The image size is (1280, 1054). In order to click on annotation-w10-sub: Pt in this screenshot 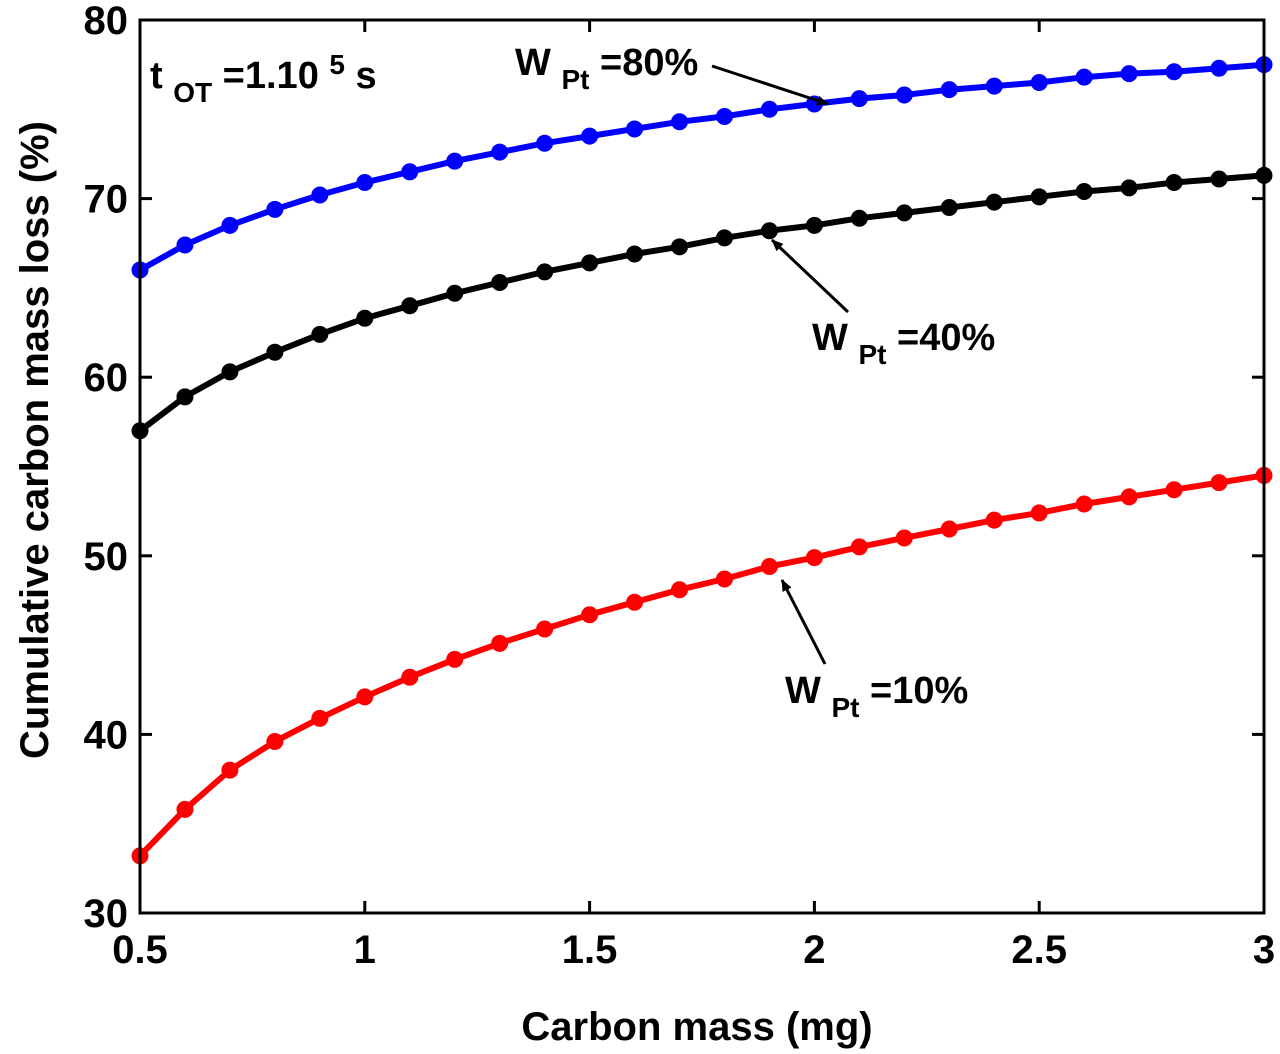, I will do `click(845, 707)`.